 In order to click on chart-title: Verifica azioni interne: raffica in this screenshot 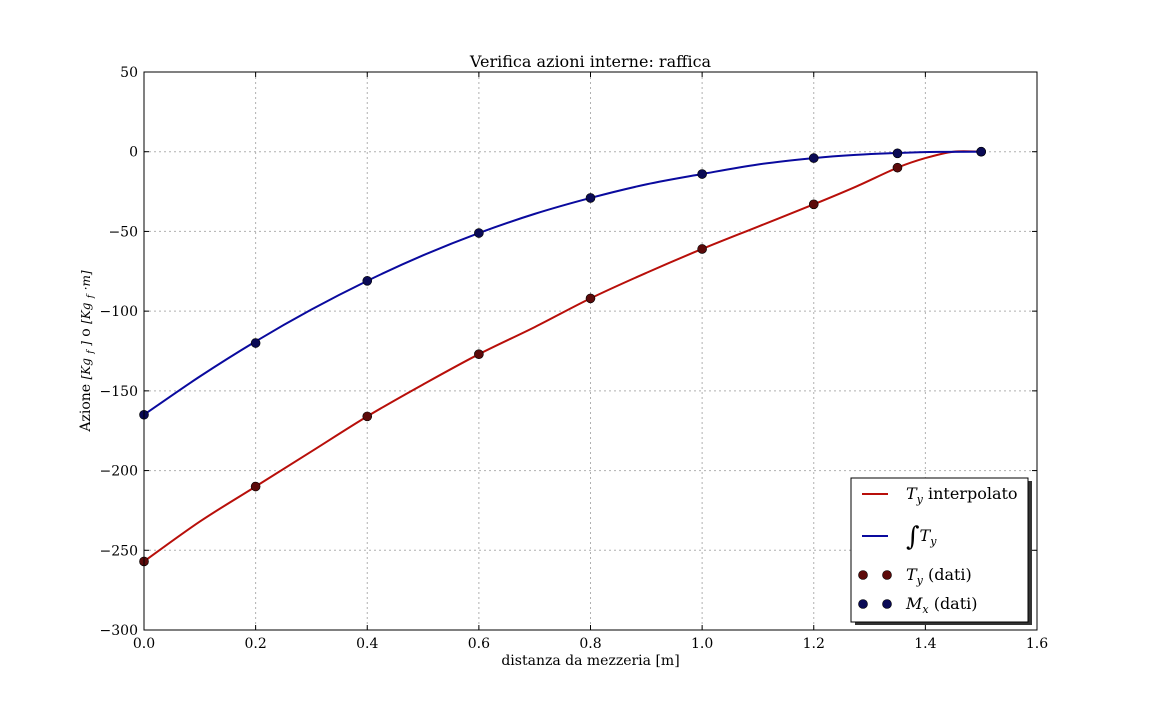, I will do `click(590, 61)`.